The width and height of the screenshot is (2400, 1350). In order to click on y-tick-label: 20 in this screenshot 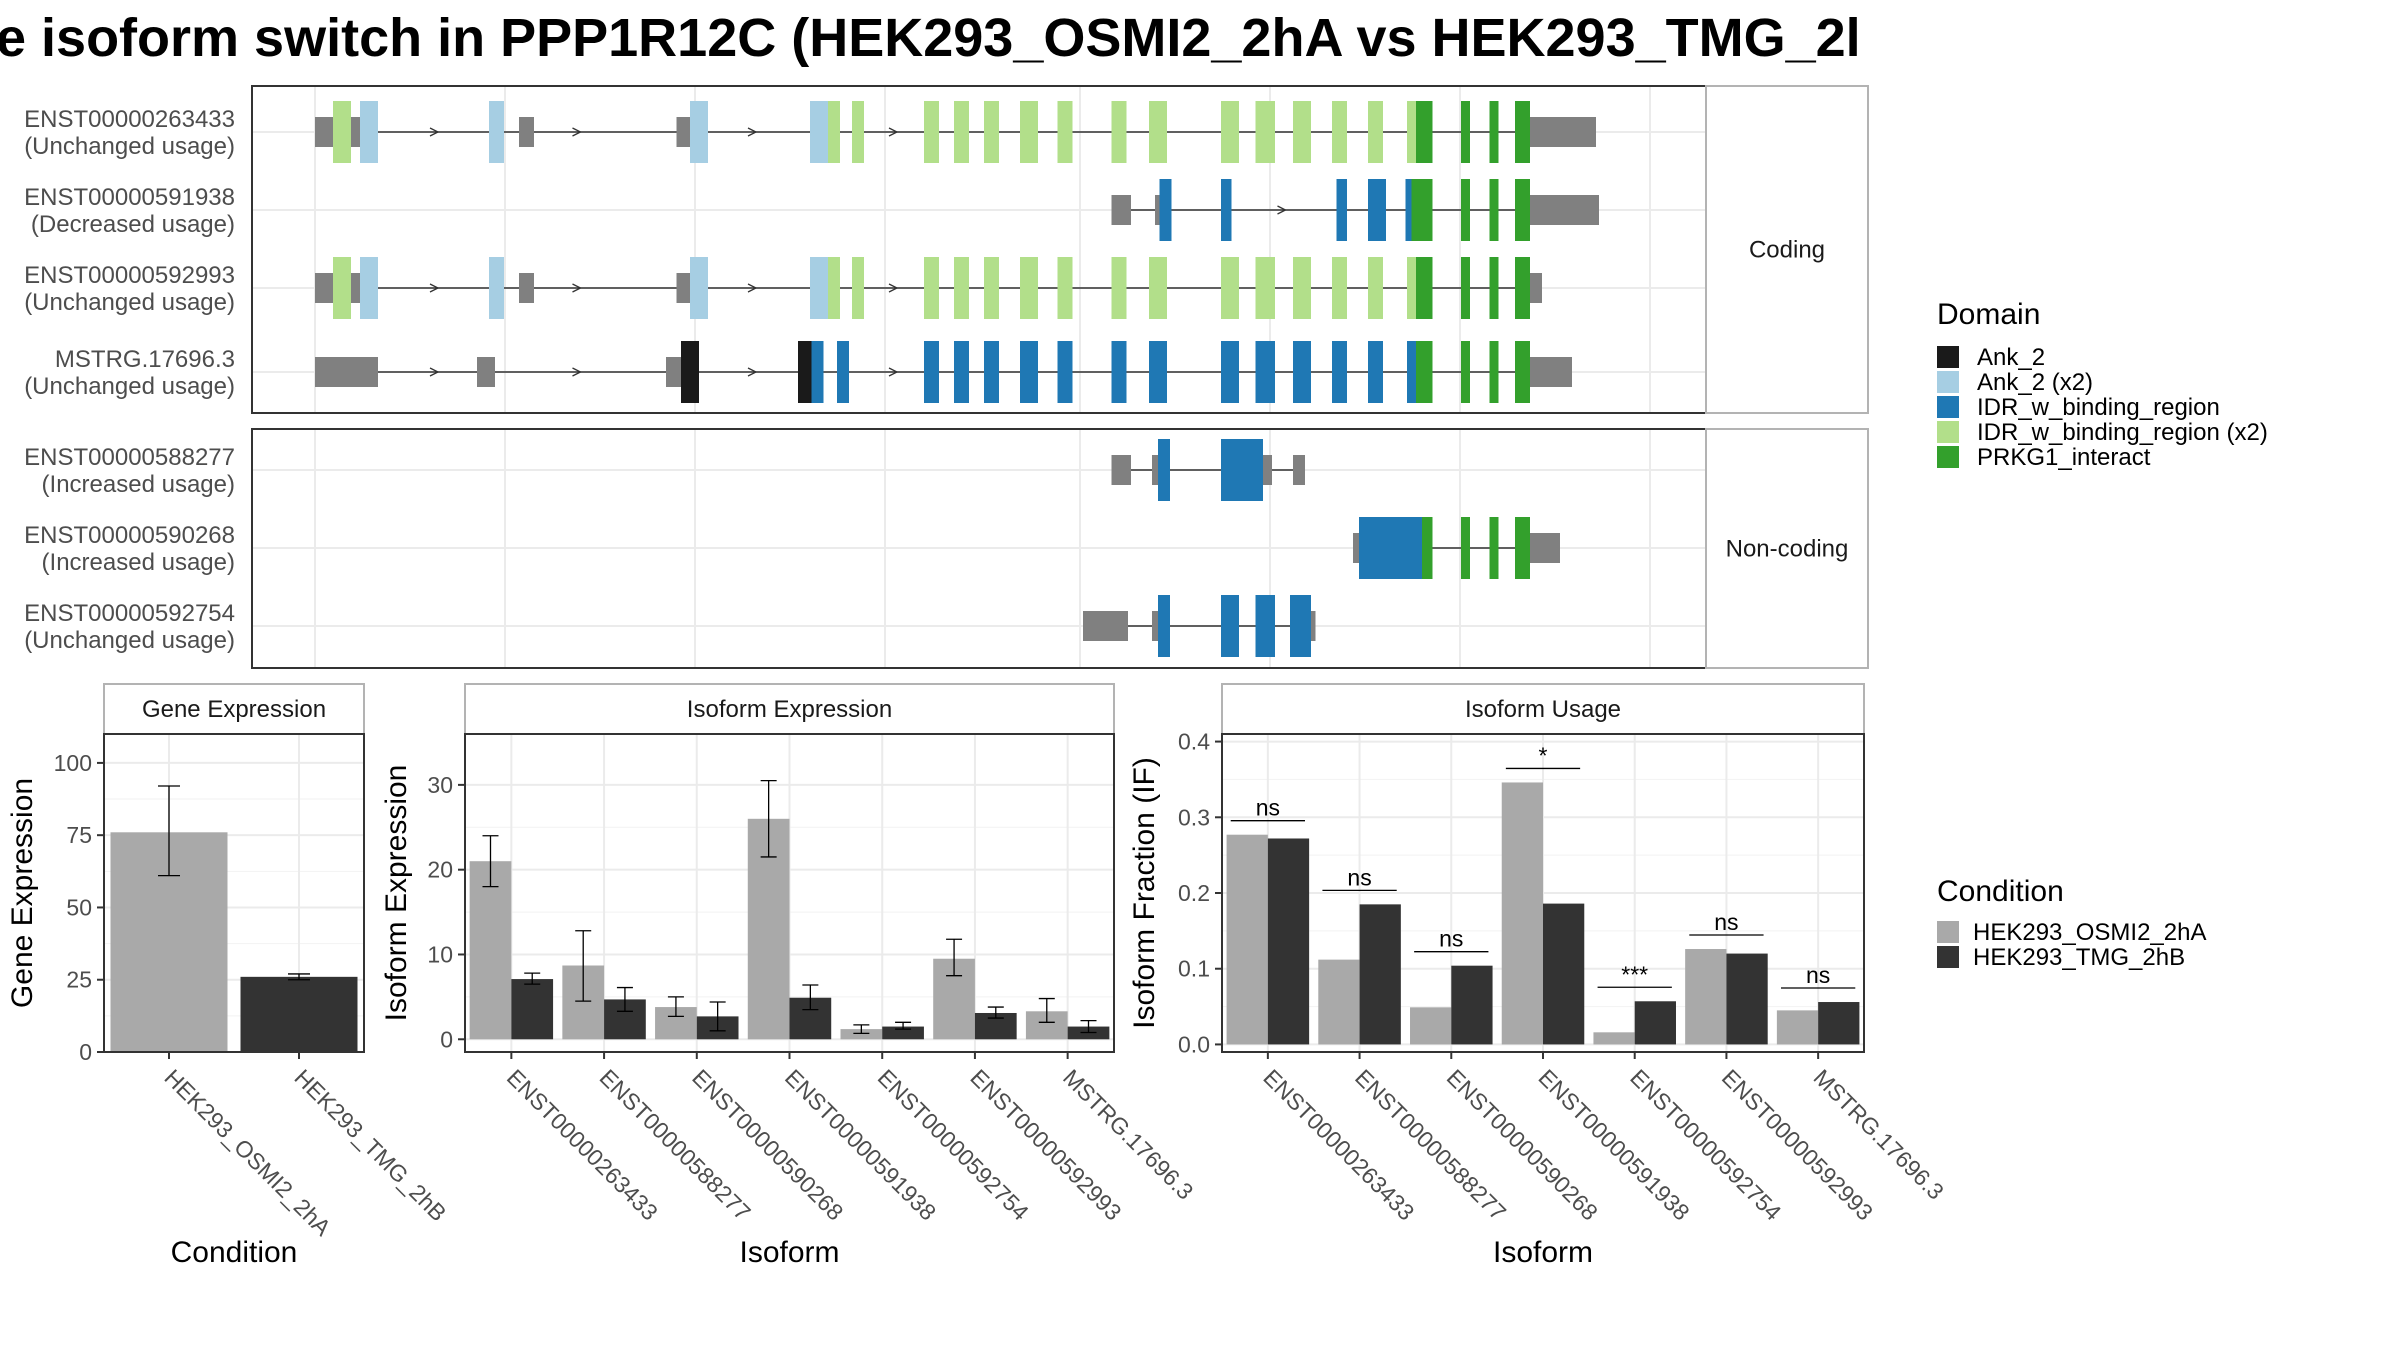, I will do `click(440, 870)`.